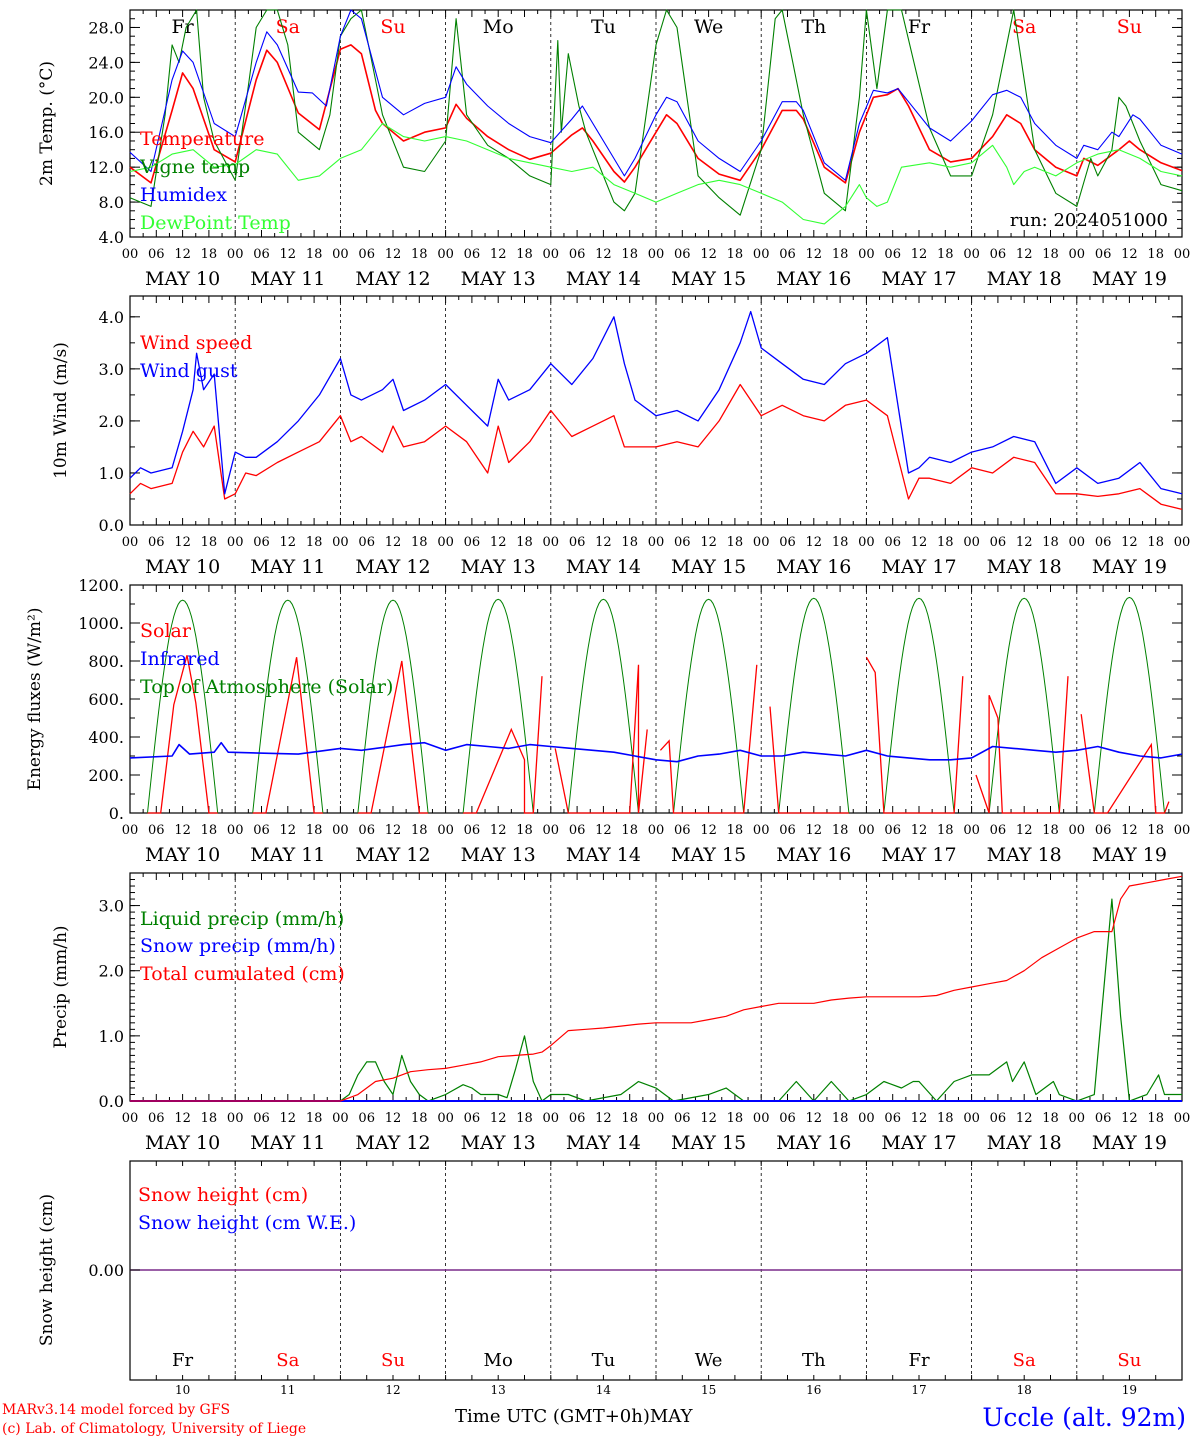 This screenshot has width=1194, height=1440. I want to click on day-number-label: 10, so click(182, 1390).